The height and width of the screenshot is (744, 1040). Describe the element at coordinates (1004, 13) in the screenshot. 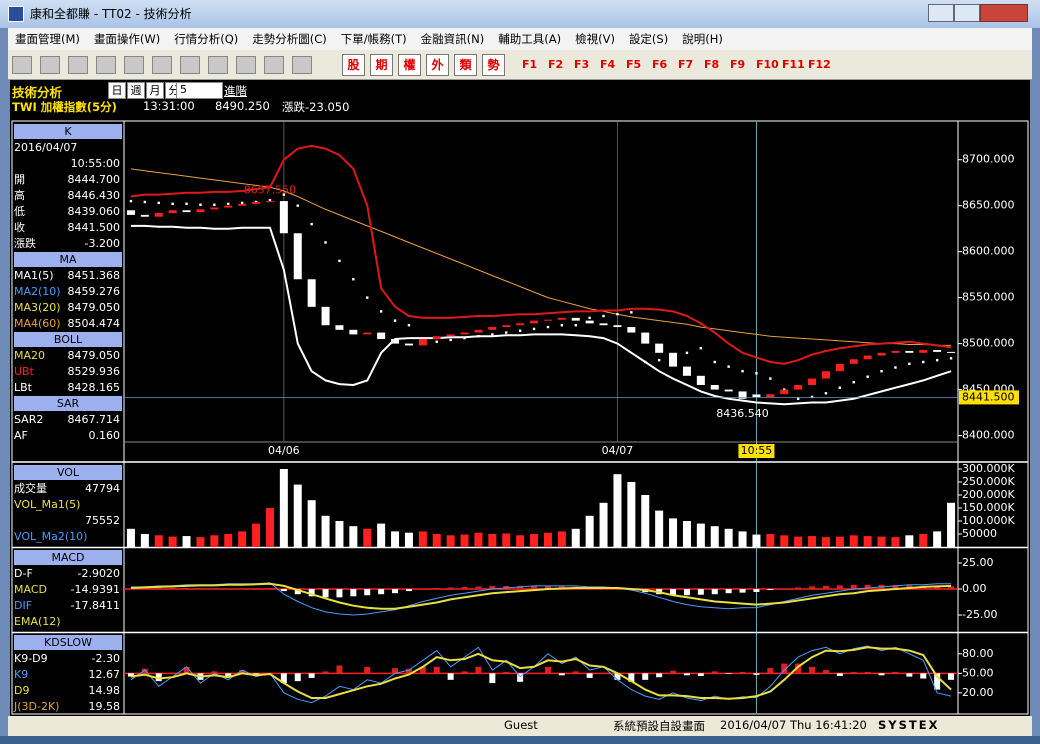

I see `close-button` at that location.